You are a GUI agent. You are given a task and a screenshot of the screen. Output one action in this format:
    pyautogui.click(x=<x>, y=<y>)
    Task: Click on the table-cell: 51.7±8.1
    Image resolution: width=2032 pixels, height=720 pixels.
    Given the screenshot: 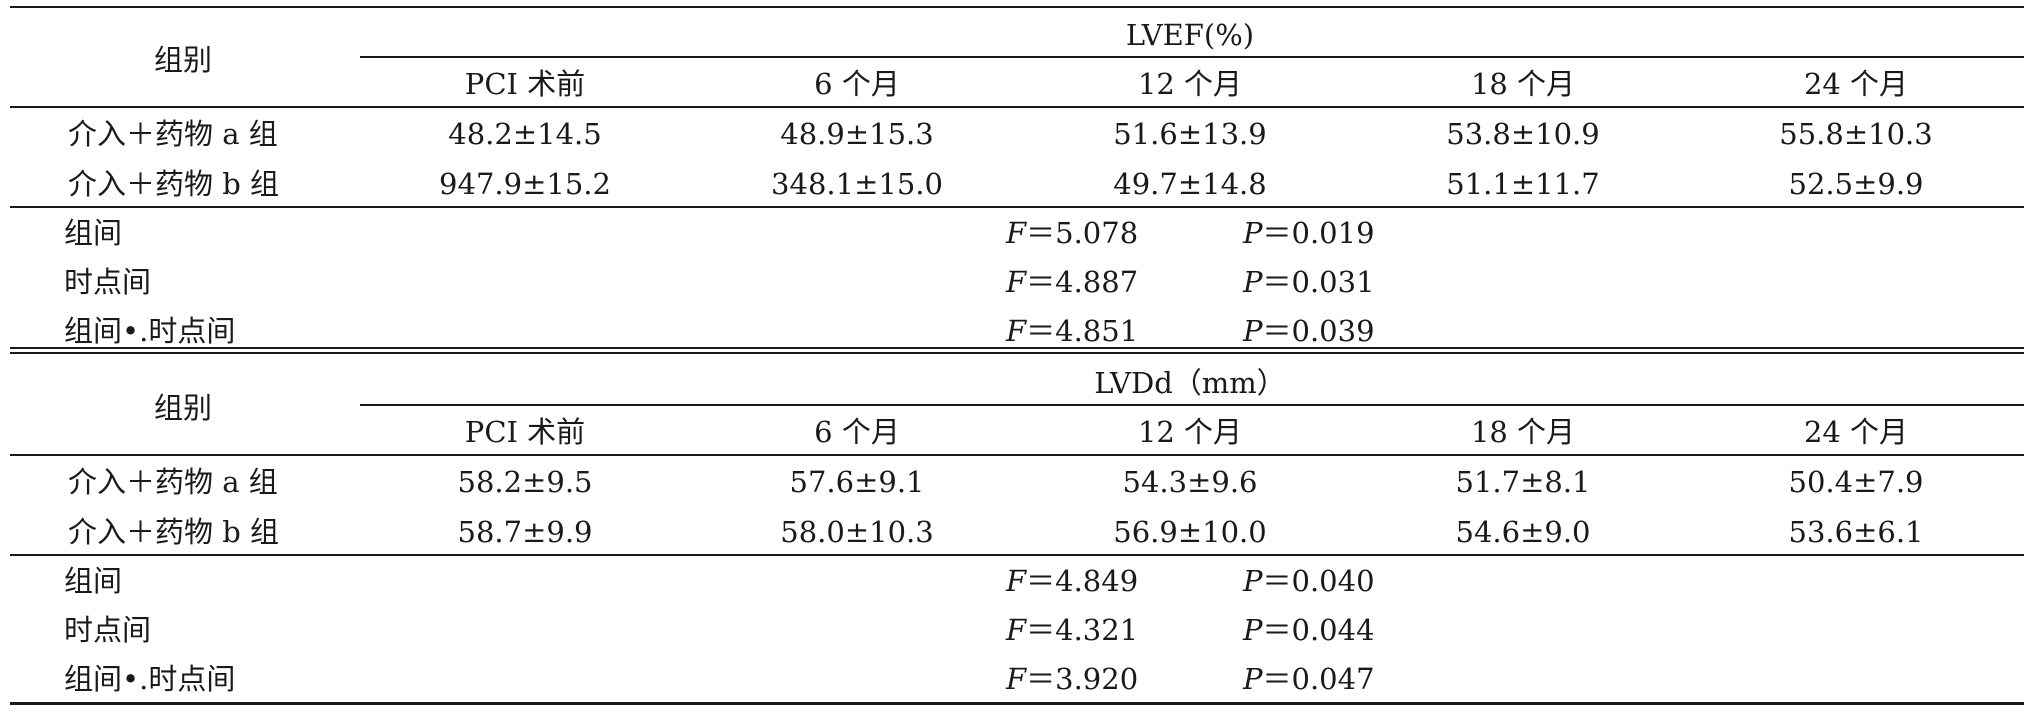 What is the action you would take?
    pyautogui.click(x=1523, y=482)
    